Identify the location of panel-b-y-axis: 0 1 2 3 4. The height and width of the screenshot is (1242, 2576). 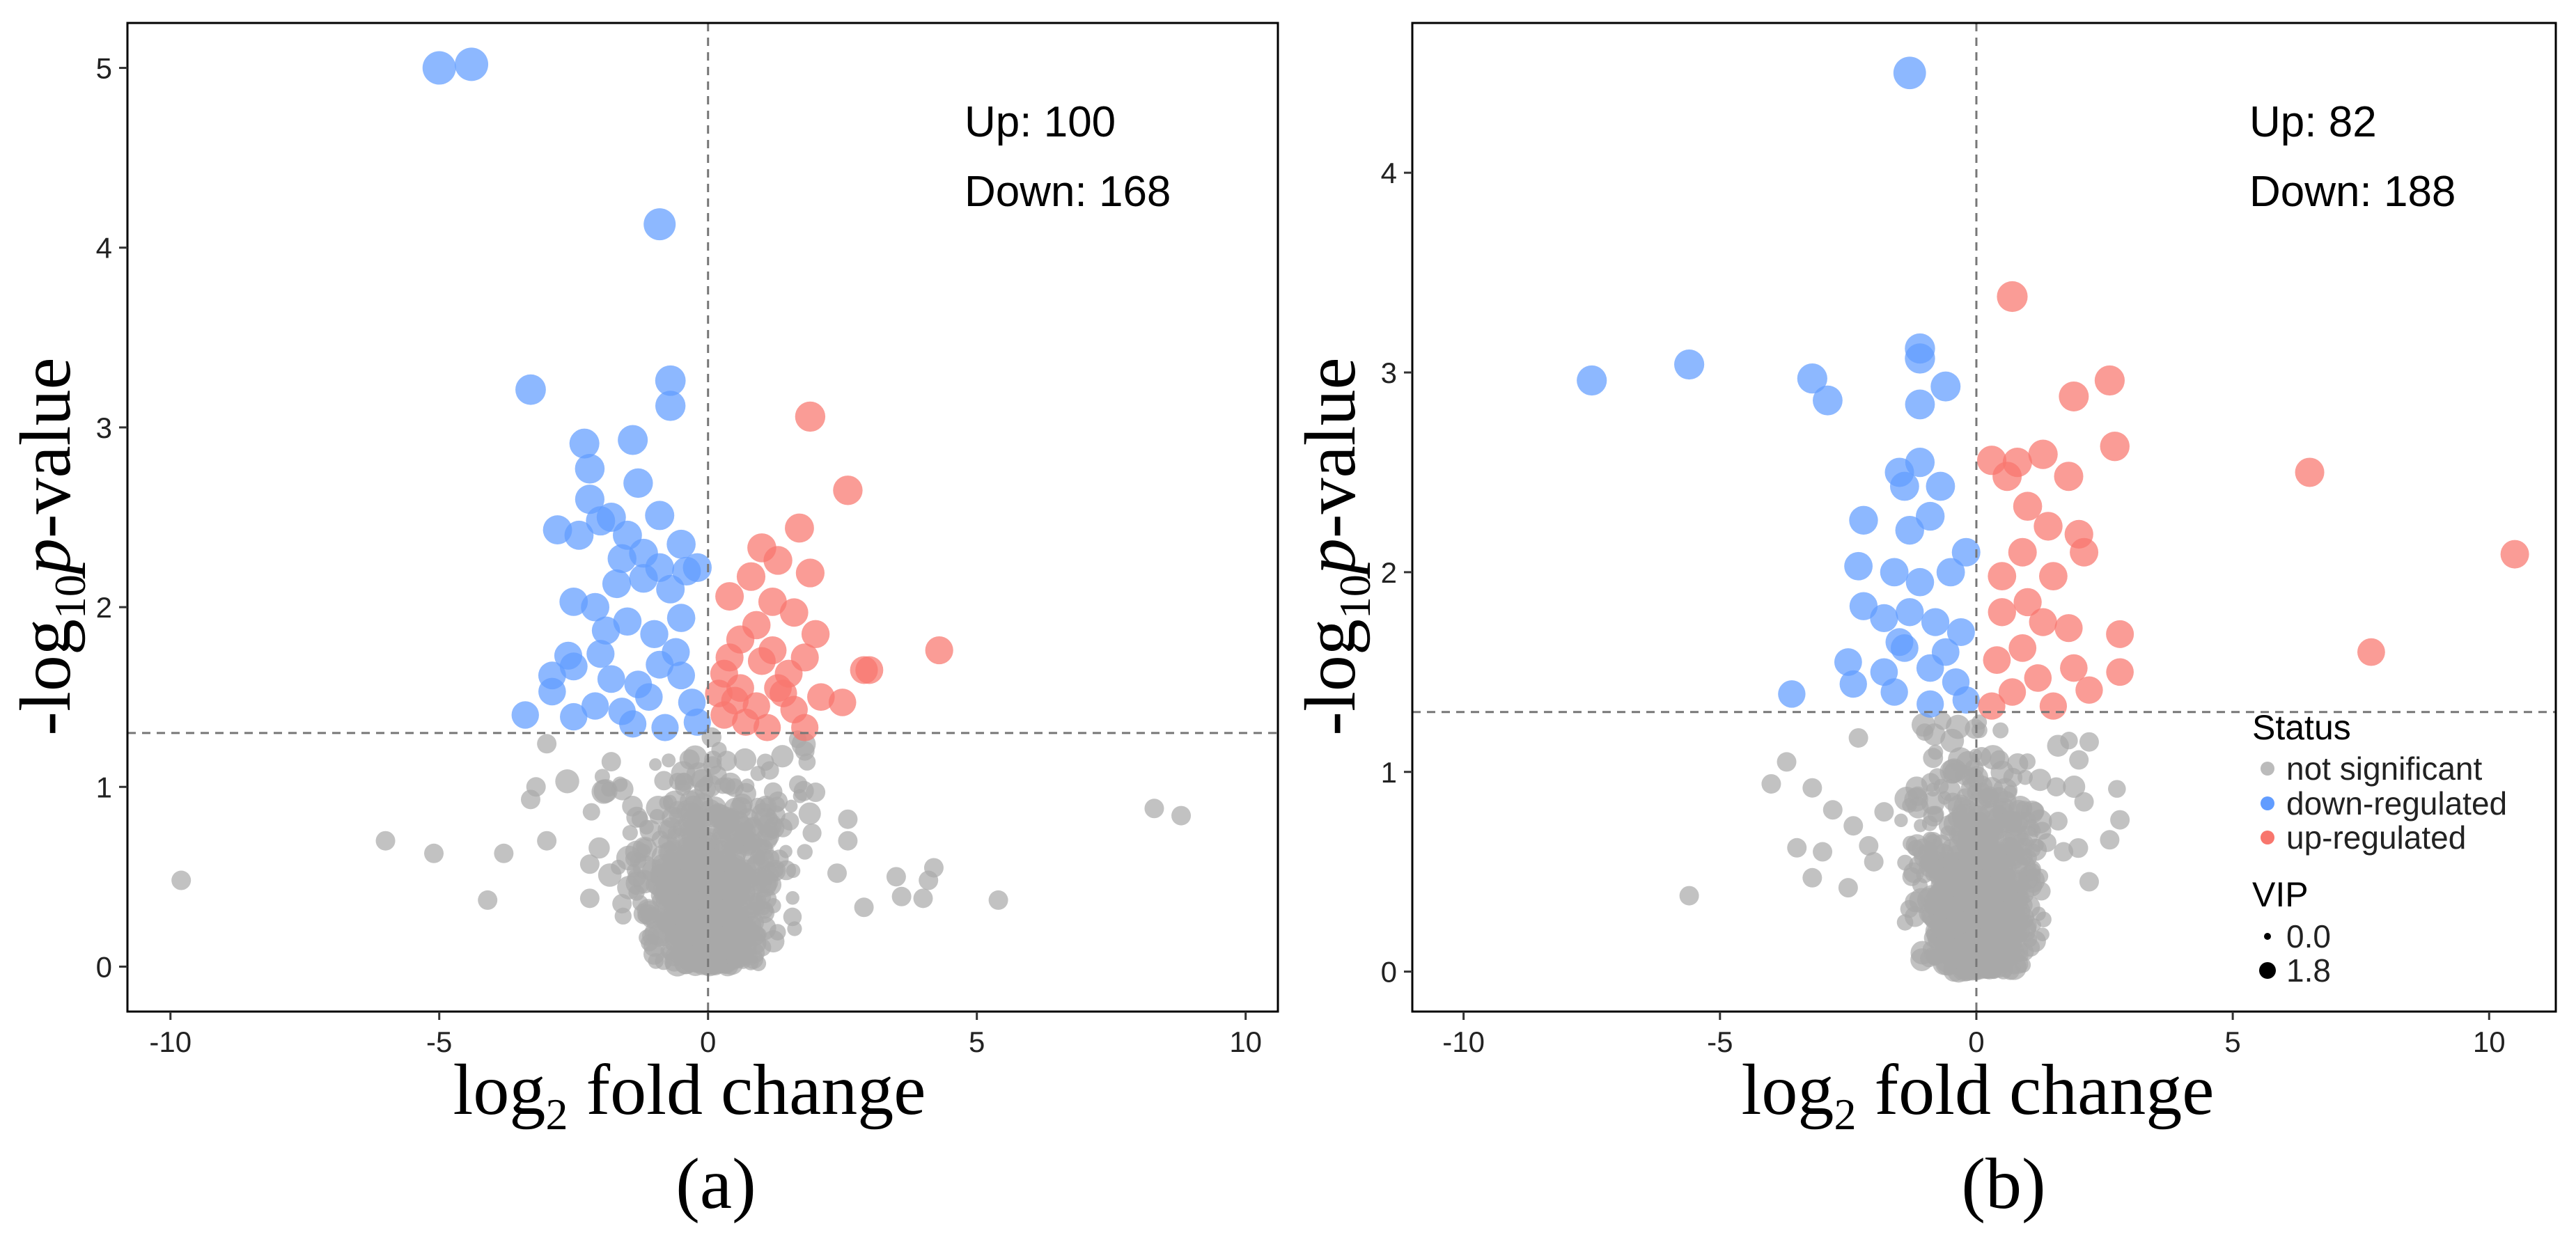
(1396, 573).